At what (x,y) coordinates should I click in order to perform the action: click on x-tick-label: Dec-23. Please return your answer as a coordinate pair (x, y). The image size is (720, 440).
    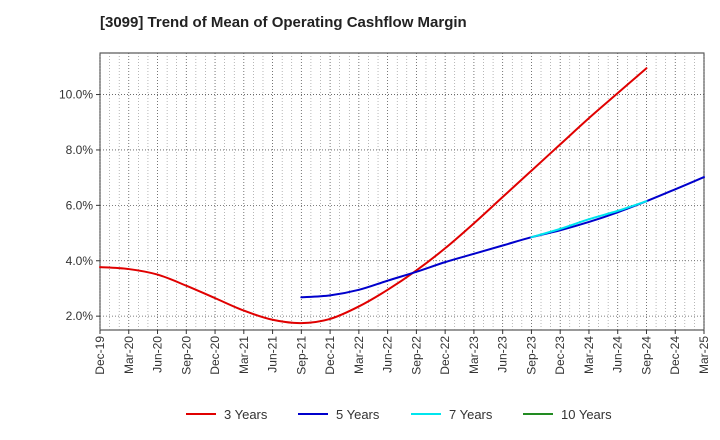
    Looking at the image, I should click on (560, 355).